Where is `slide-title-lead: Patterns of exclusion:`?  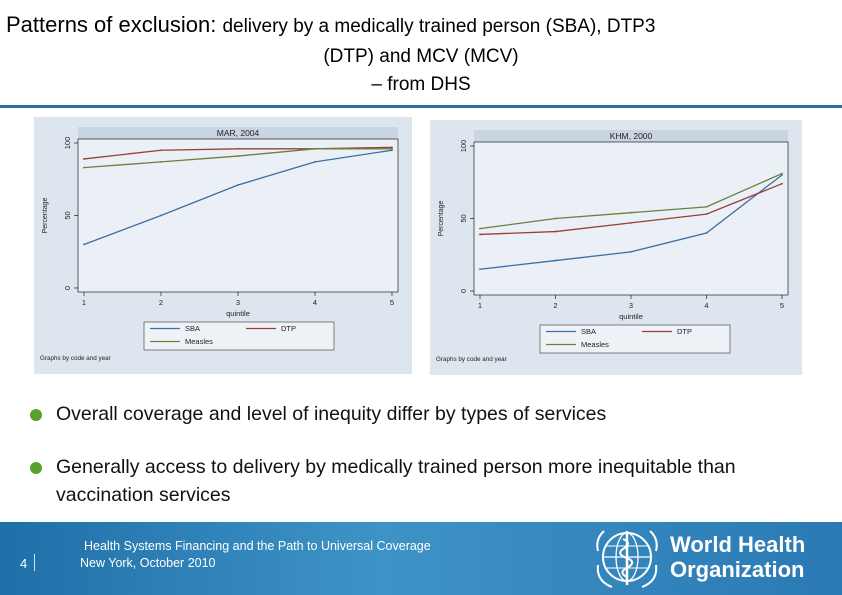 slide-title-lead: Patterns of exclusion: is located at coordinates (114, 24).